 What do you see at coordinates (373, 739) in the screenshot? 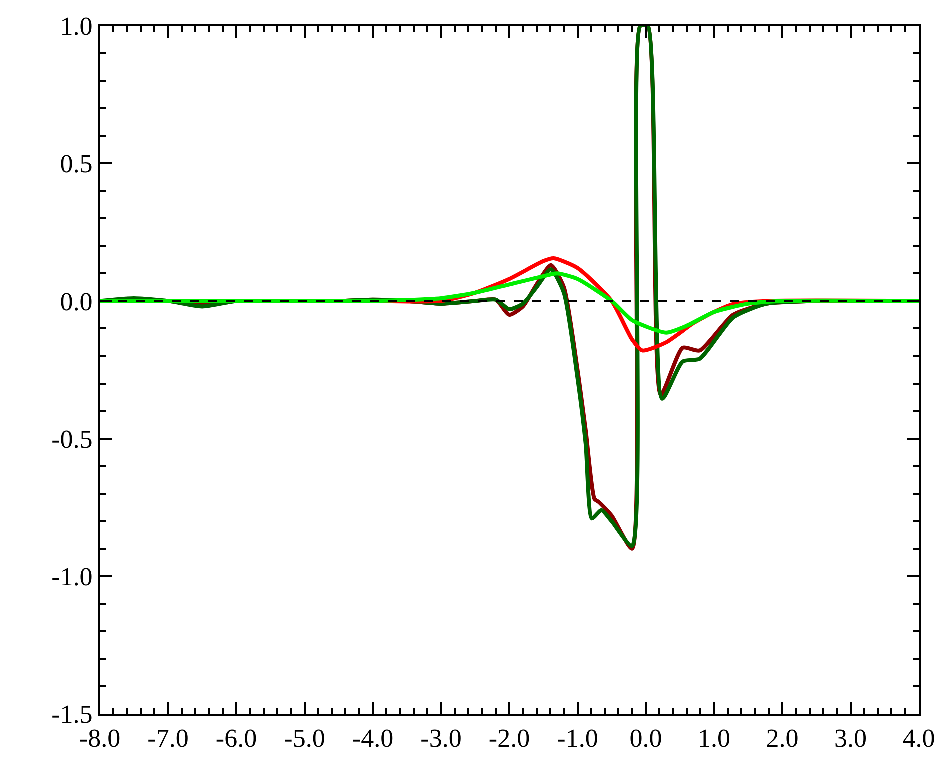
I see `x-tick-label: -4.0` at bounding box center [373, 739].